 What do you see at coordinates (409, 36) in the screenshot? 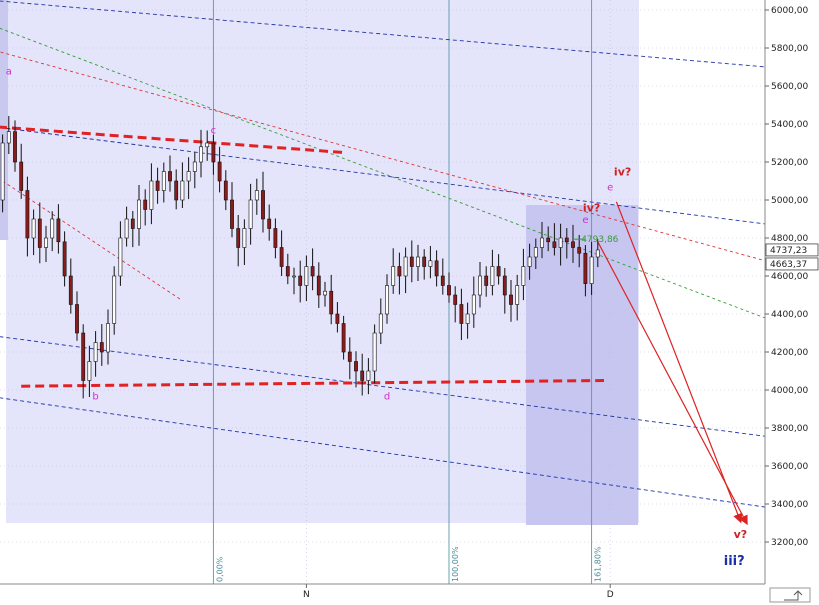
I see `blue-channel-line` at bounding box center [409, 36].